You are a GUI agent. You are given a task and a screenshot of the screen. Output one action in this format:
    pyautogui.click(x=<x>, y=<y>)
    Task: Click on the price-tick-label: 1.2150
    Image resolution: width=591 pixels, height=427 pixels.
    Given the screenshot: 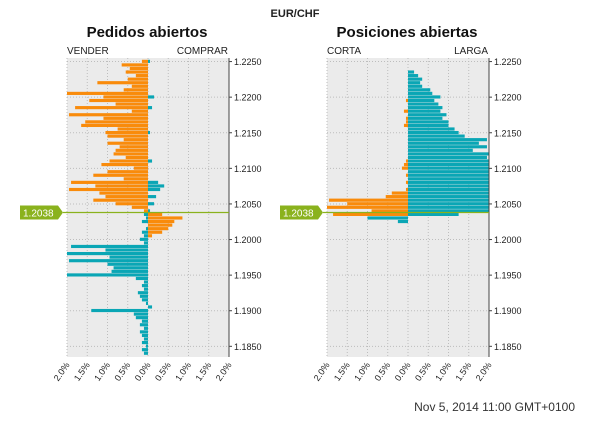 What is the action you would take?
    pyautogui.click(x=248, y=133)
    